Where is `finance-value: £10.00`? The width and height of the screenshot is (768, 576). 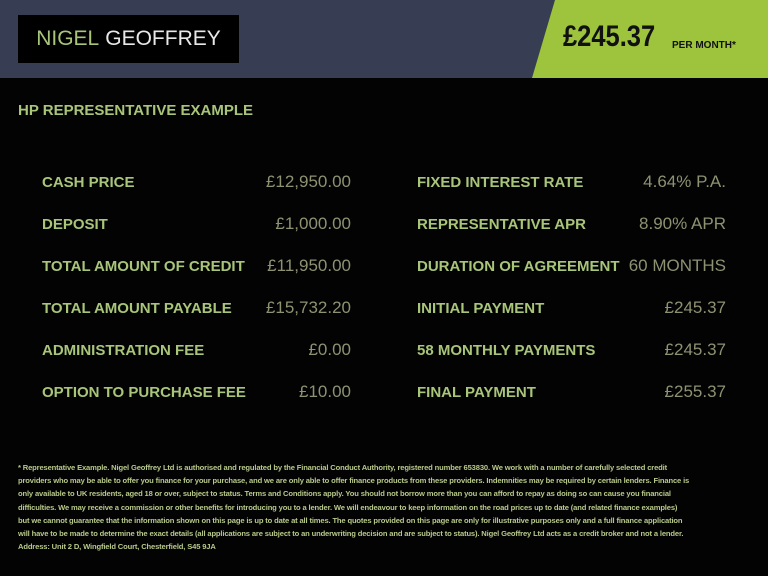
finance-value: £10.00 is located at coordinates (325, 391).